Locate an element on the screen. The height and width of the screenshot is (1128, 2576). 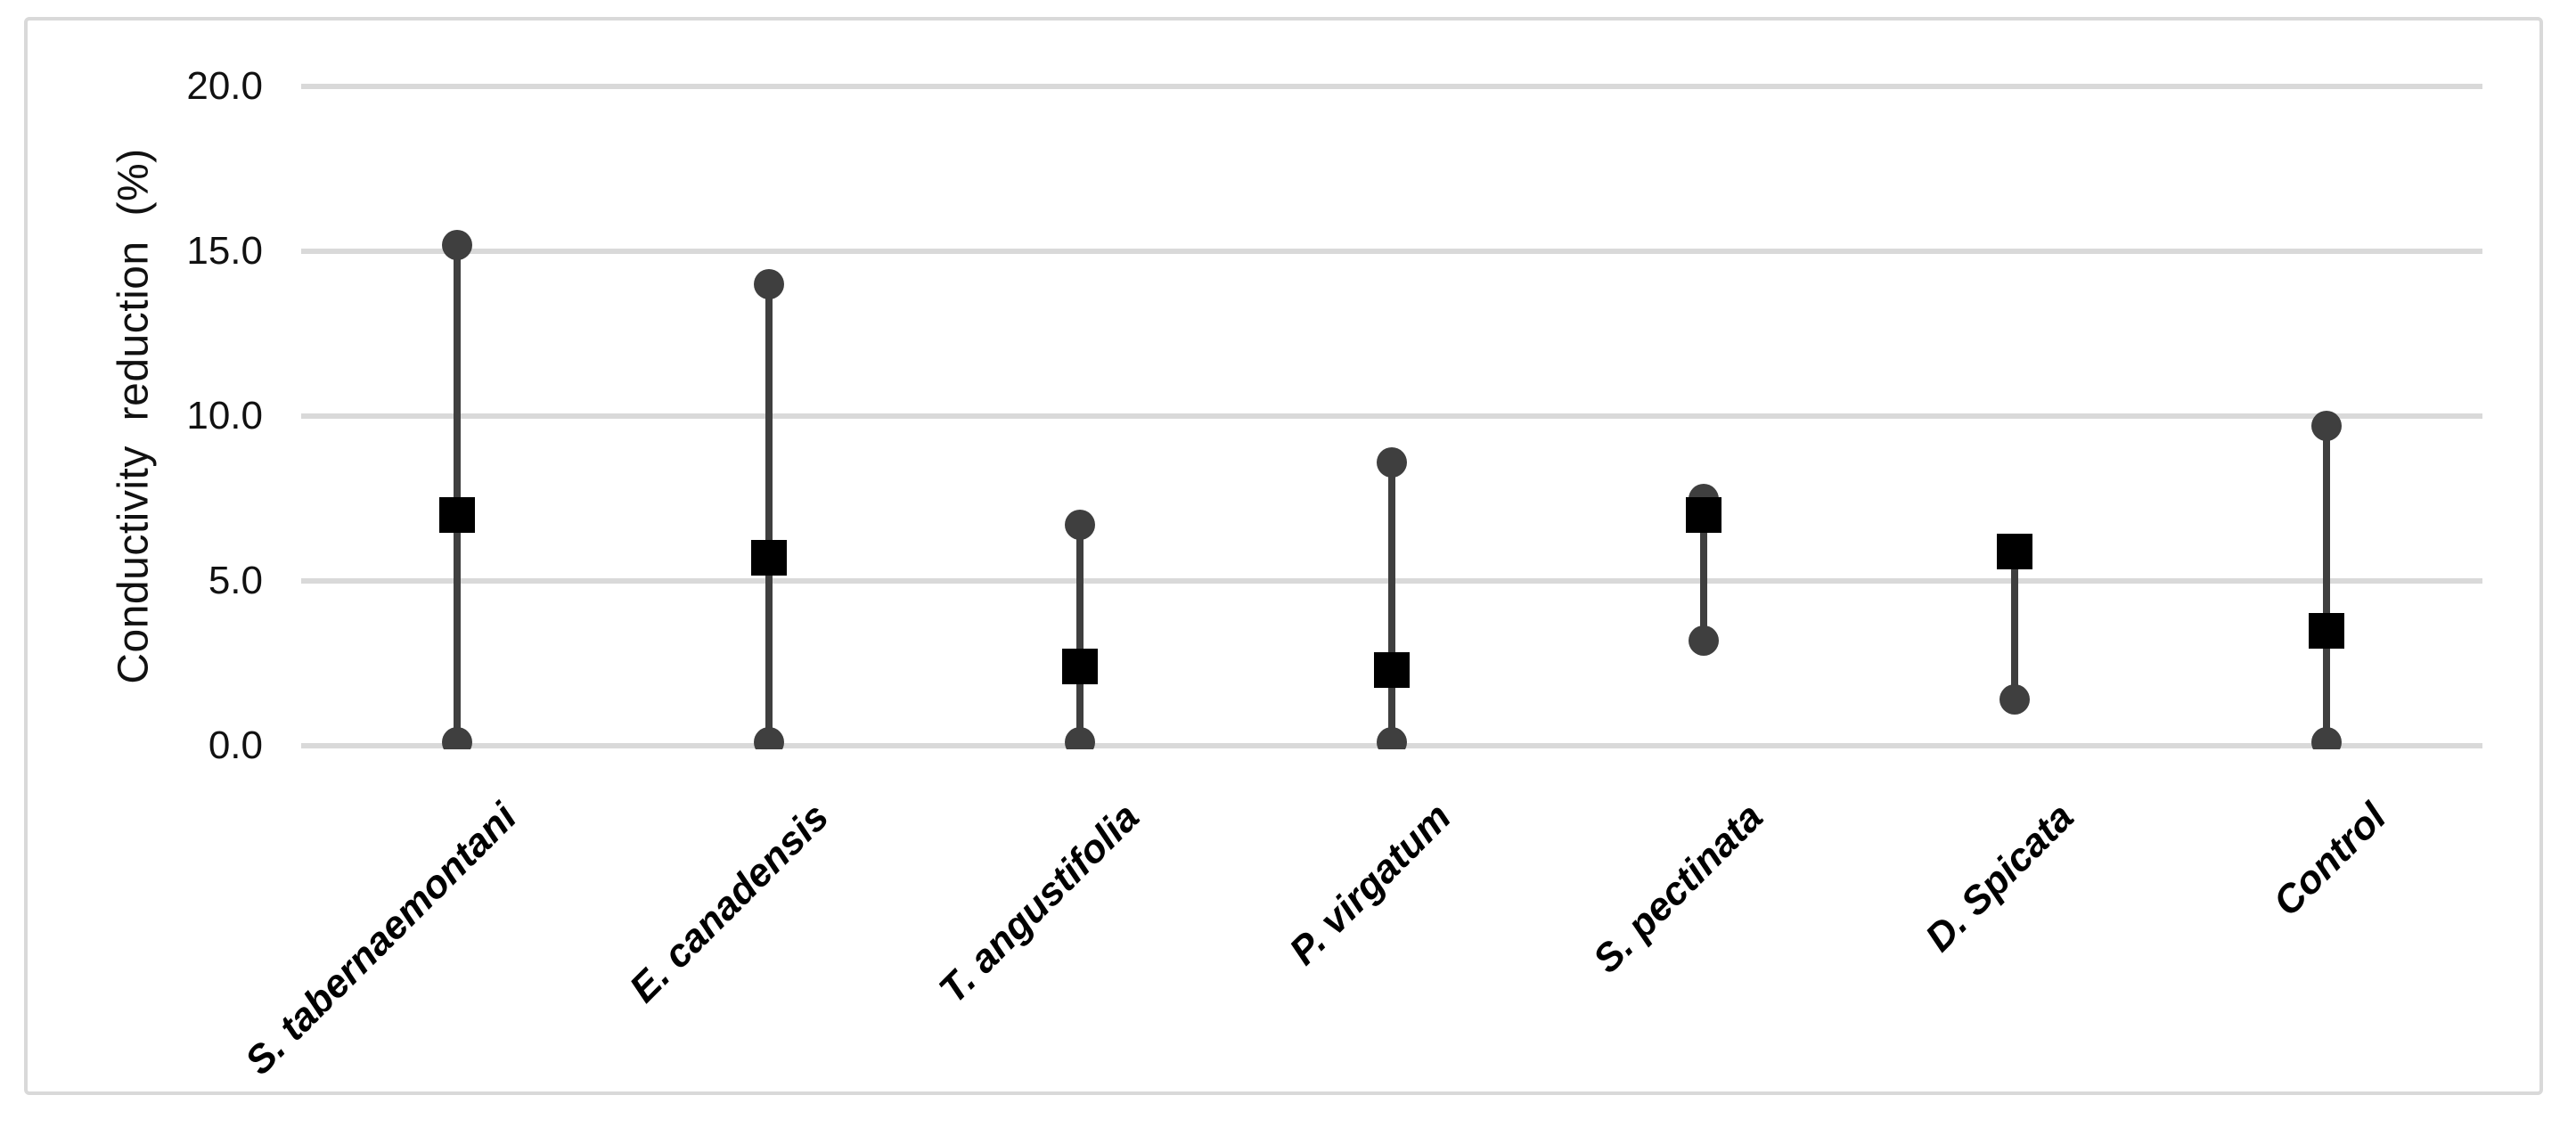
y-tick-label: 15.0 is located at coordinates (224, 251).